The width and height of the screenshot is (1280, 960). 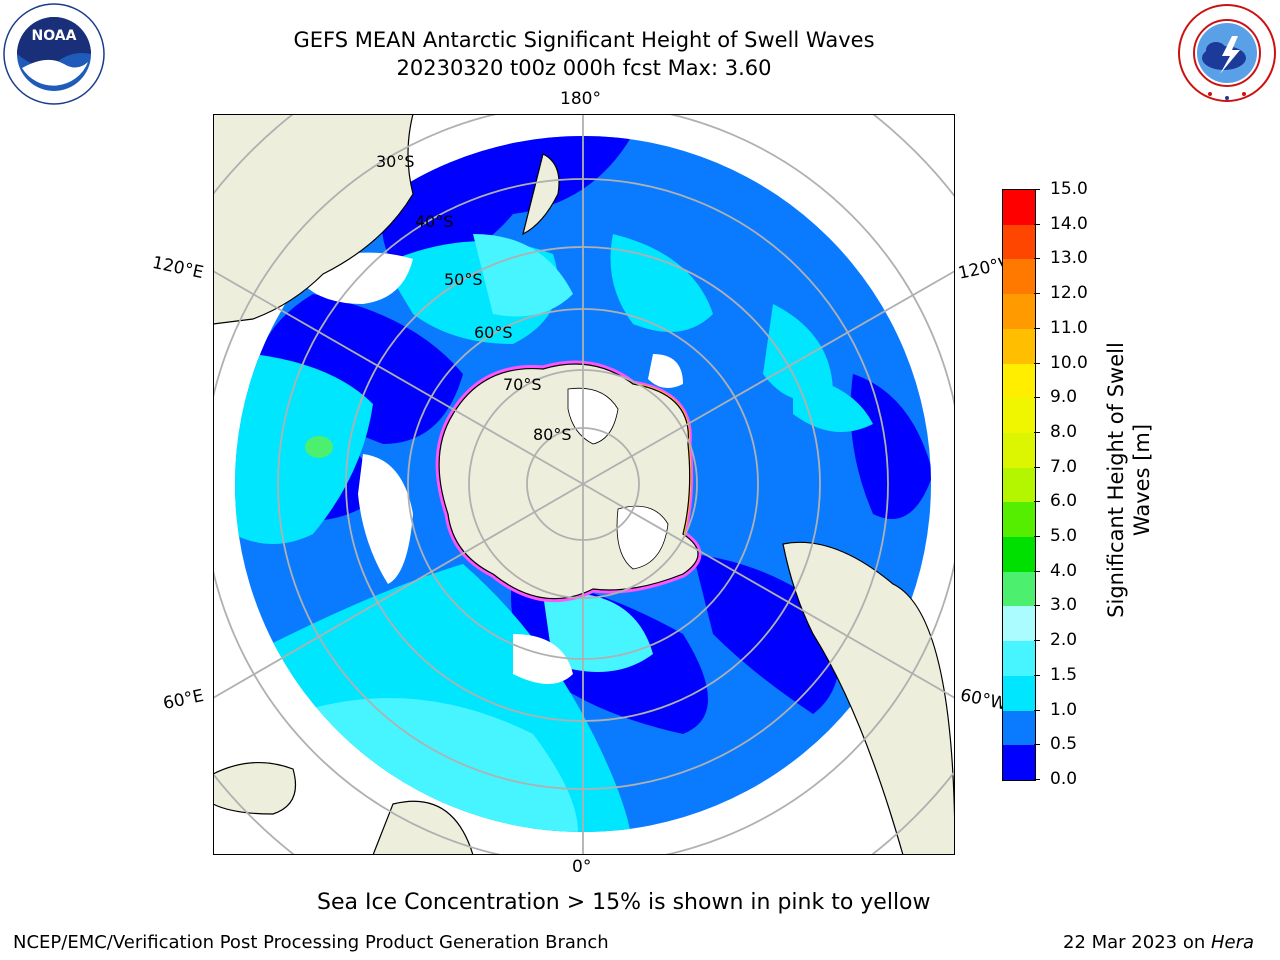 I want to click on colorbar-tick-label: 11.0, so click(x=1069, y=327).